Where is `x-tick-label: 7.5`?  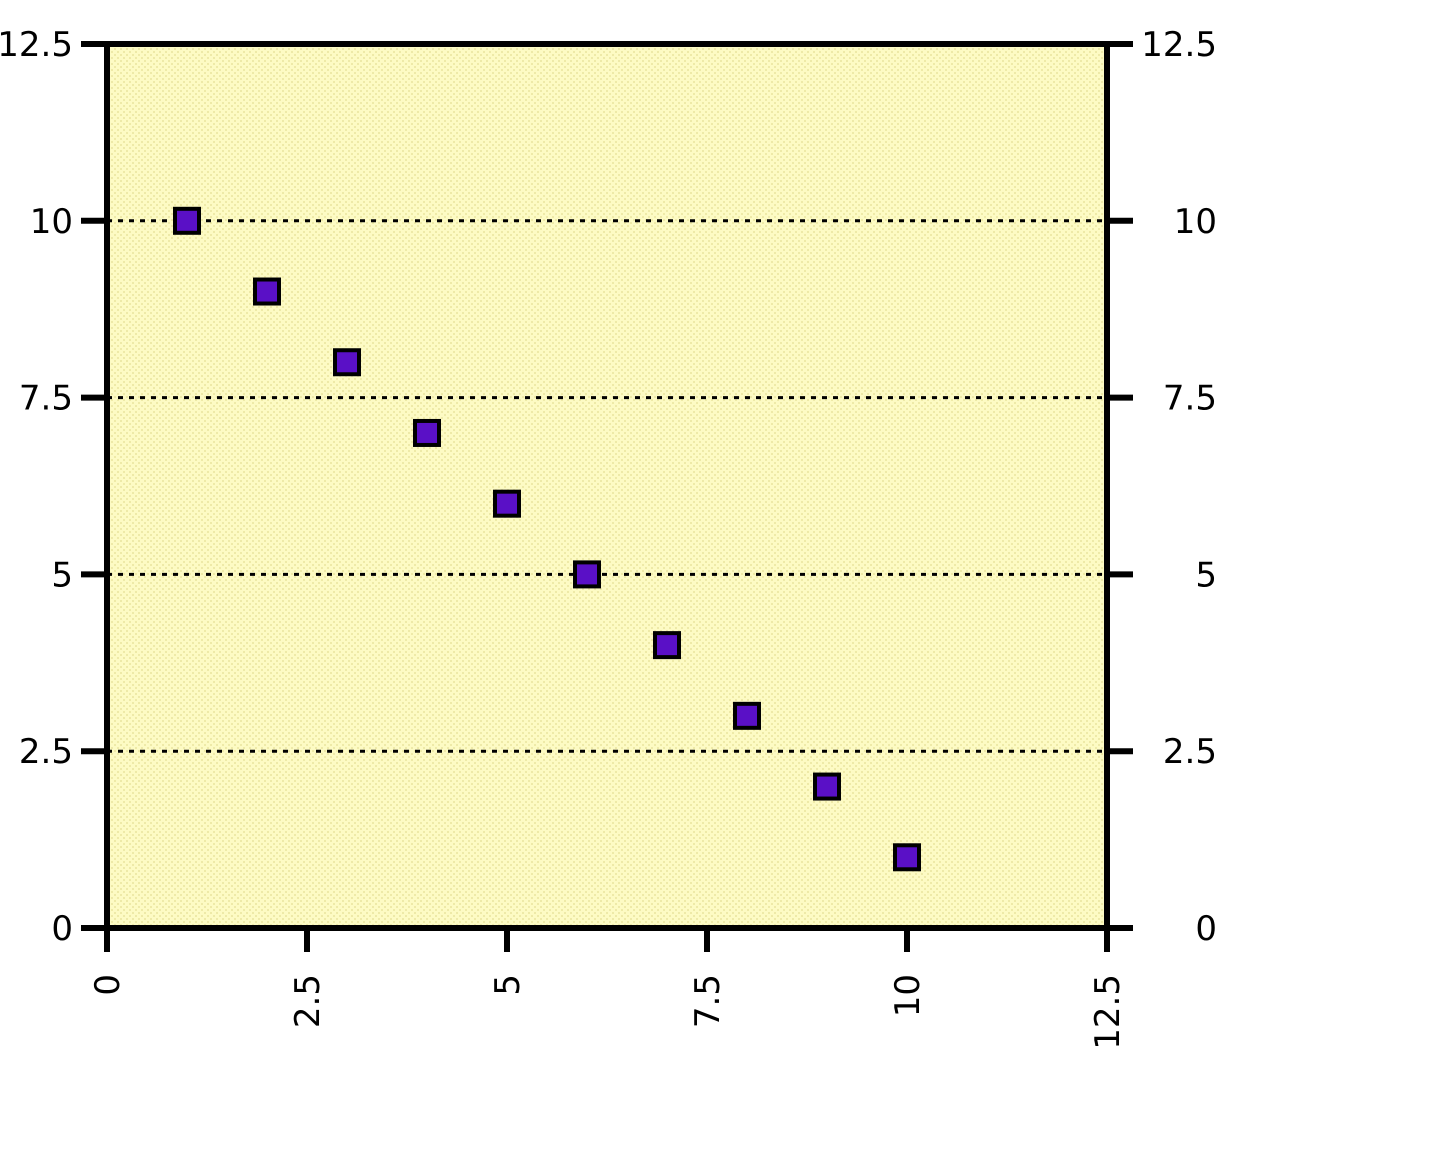 x-tick-label: 7.5 is located at coordinates (708, 1001).